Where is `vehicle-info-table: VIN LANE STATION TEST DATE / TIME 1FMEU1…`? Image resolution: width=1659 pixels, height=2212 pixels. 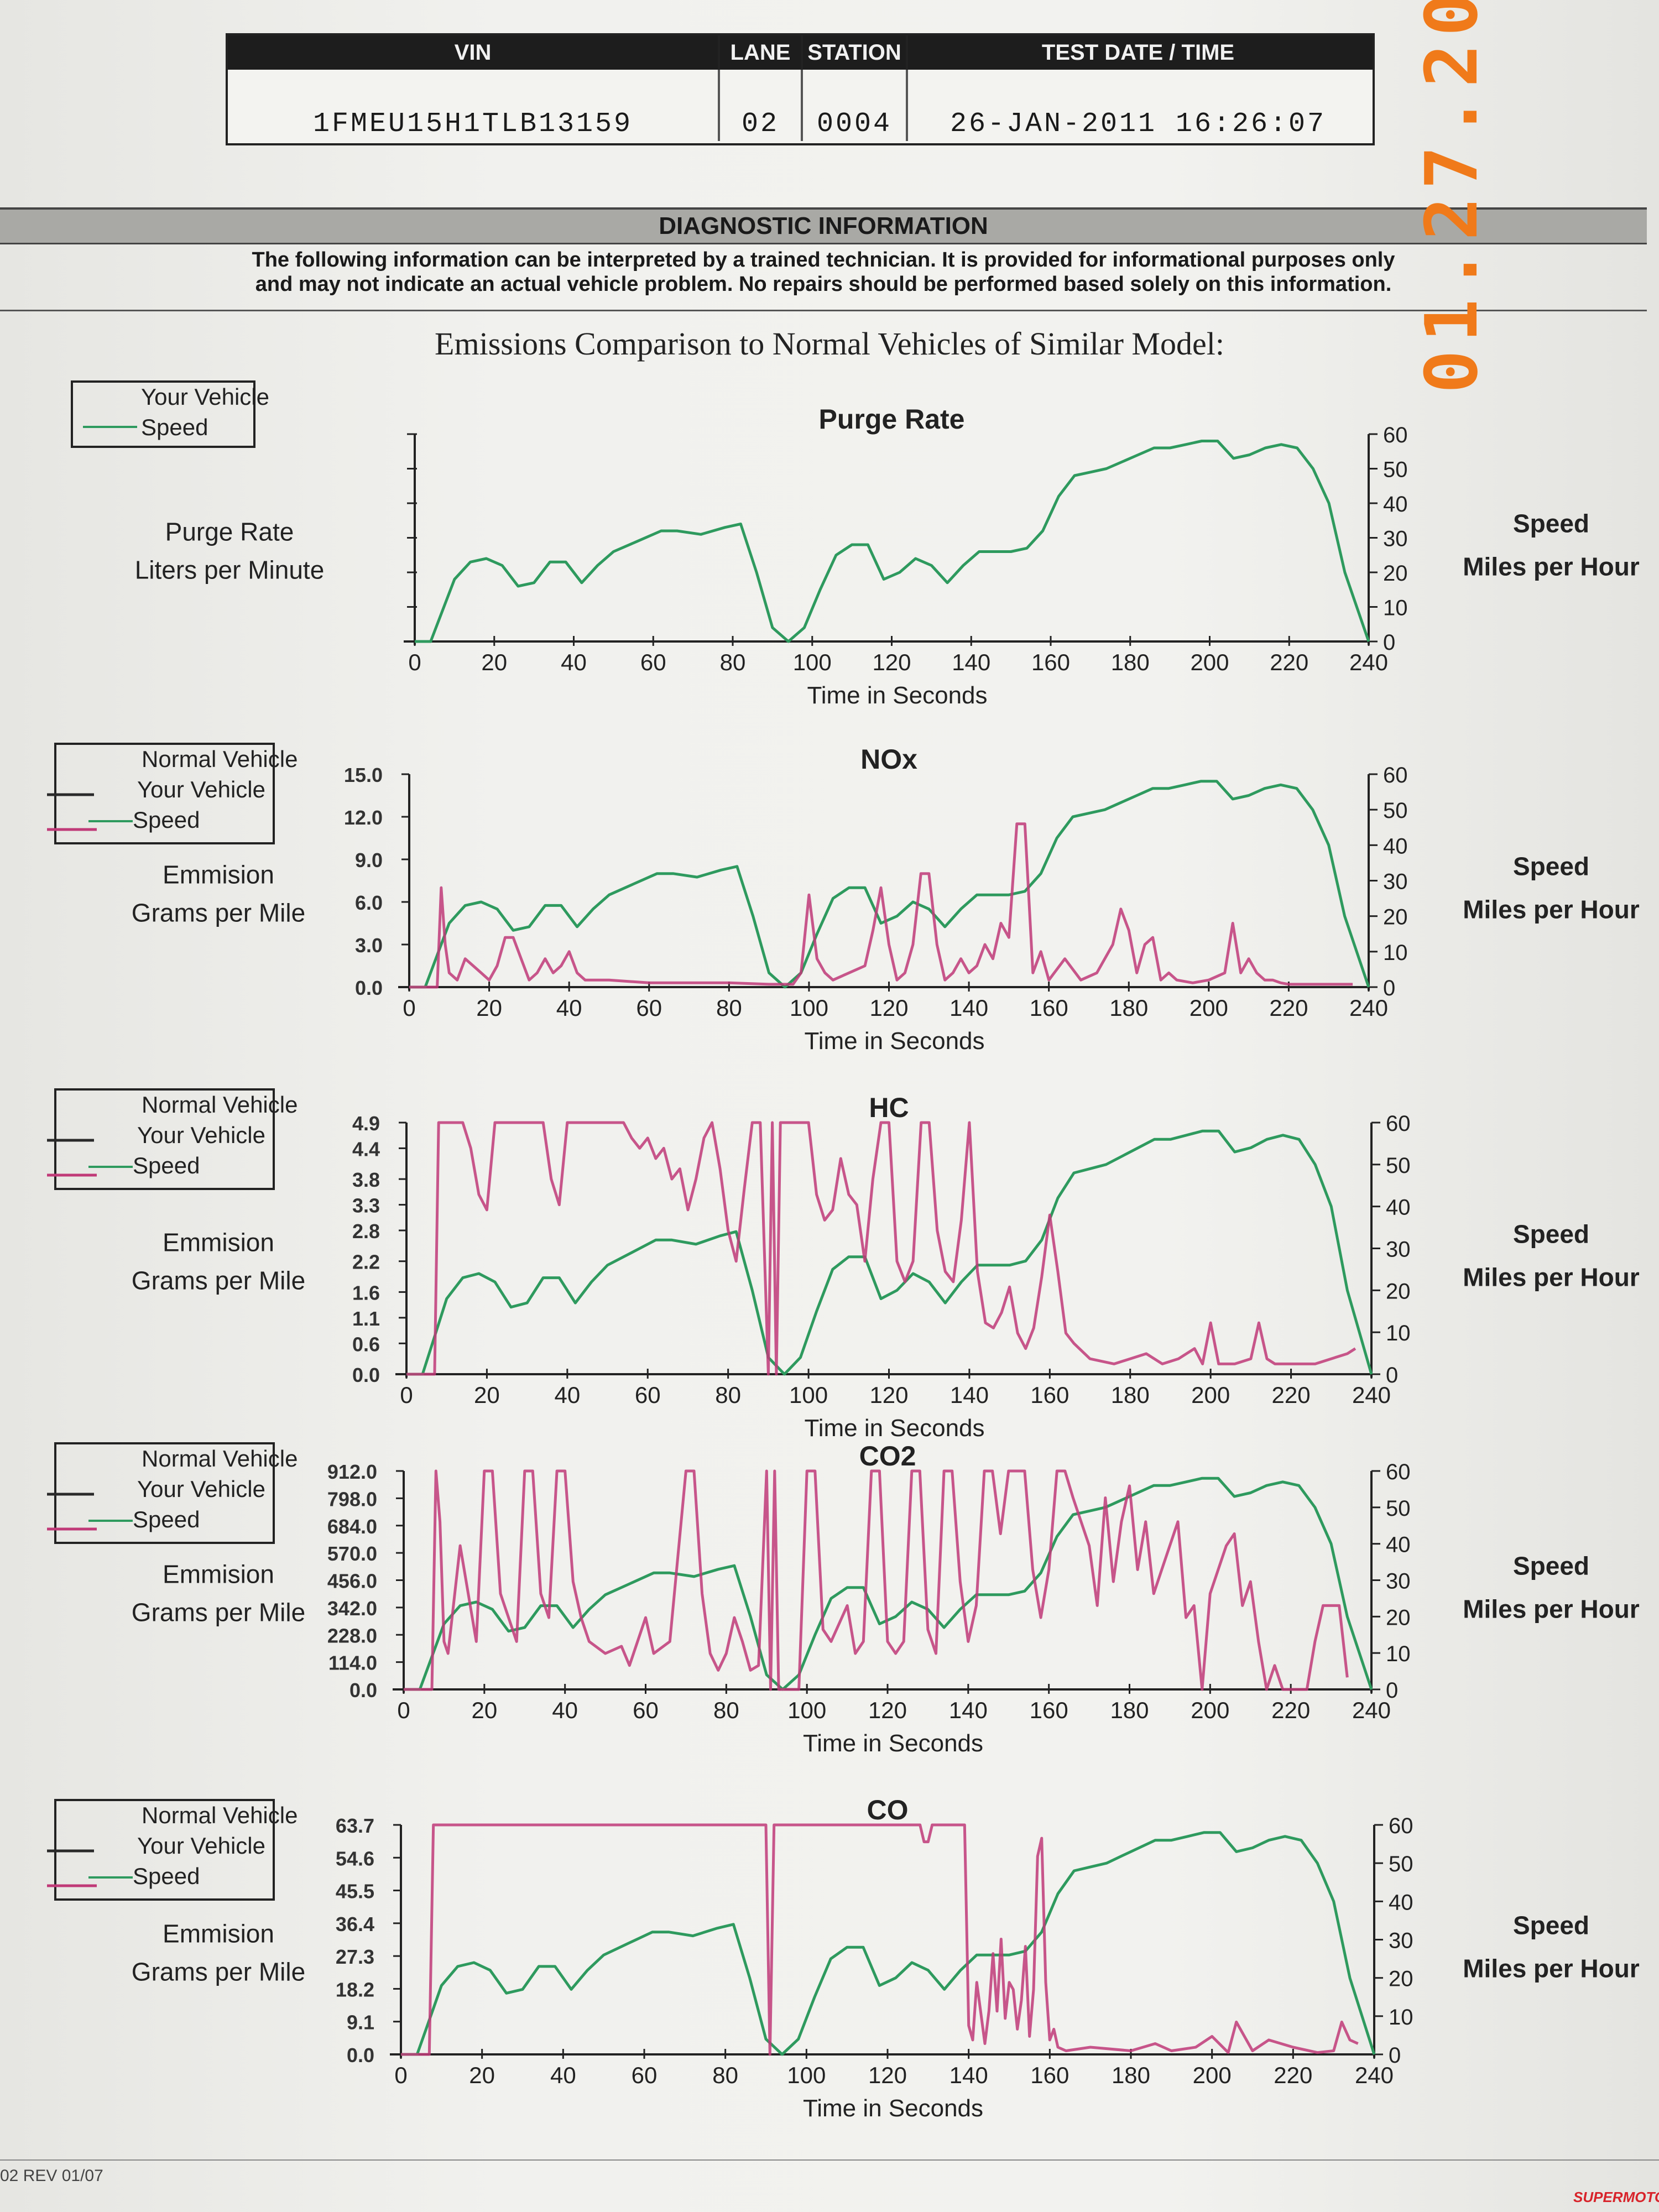 vehicle-info-table: VIN LANE STATION TEST DATE / TIME 1FMEU1… is located at coordinates (801, 89).